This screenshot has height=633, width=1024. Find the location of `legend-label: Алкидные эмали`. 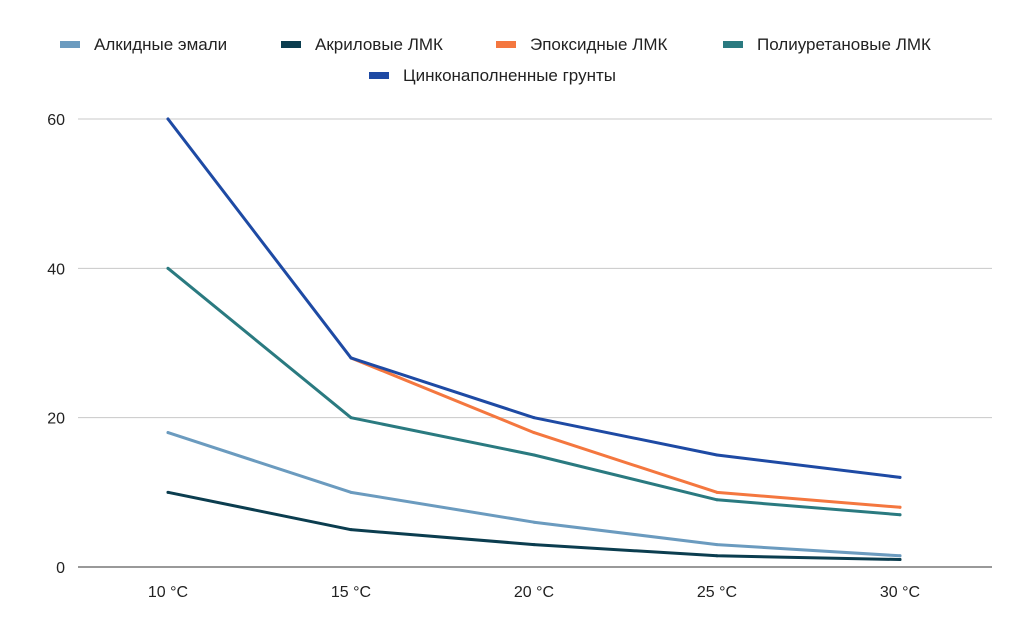

legend-label: Алкидные эмали is located at coordinates (160, 44).